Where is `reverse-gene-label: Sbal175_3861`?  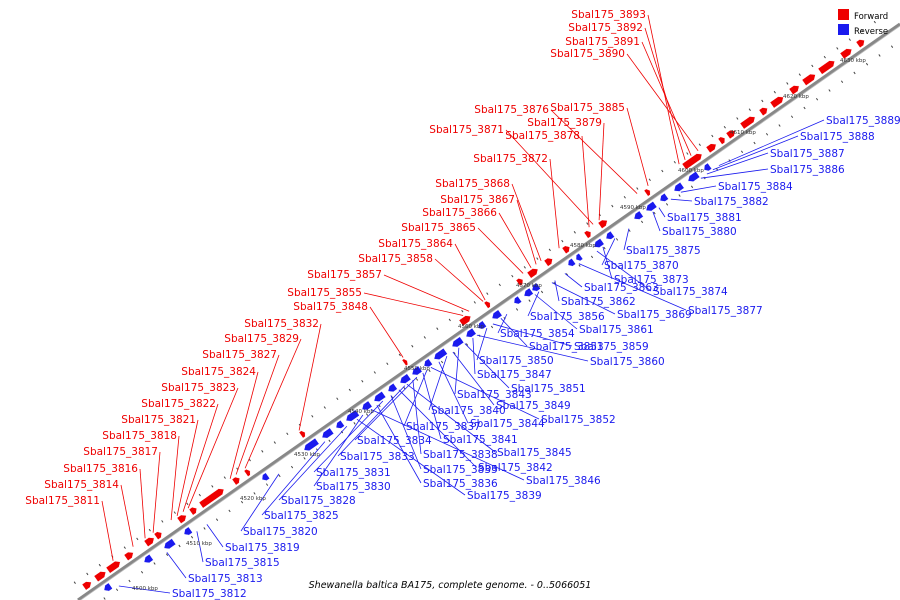
reverse-gene-label: Sbal175_3861 is located at coordinates (616, 330).